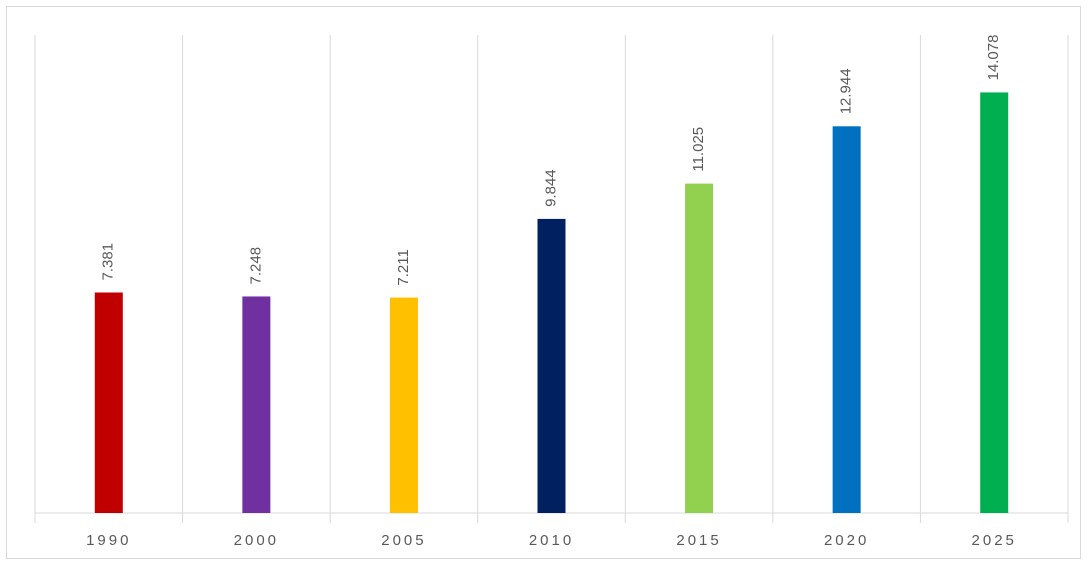  What do you see at coordinates (255, 266) in the screenshot?
I see `data-label: 7.248` at bounding box center [255, 266].